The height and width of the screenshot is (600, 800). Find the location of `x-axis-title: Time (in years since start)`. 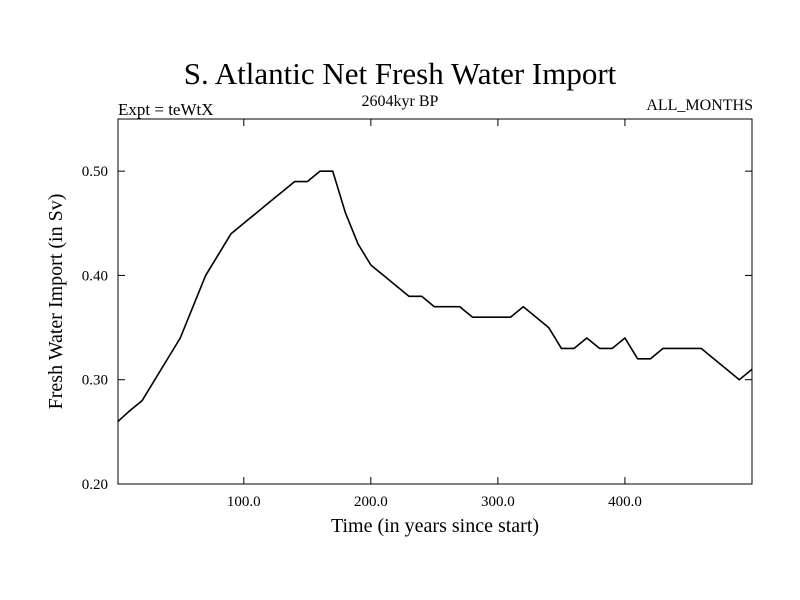

x-axis-title: Time (in years since start) is located at coordinates (435, 526).